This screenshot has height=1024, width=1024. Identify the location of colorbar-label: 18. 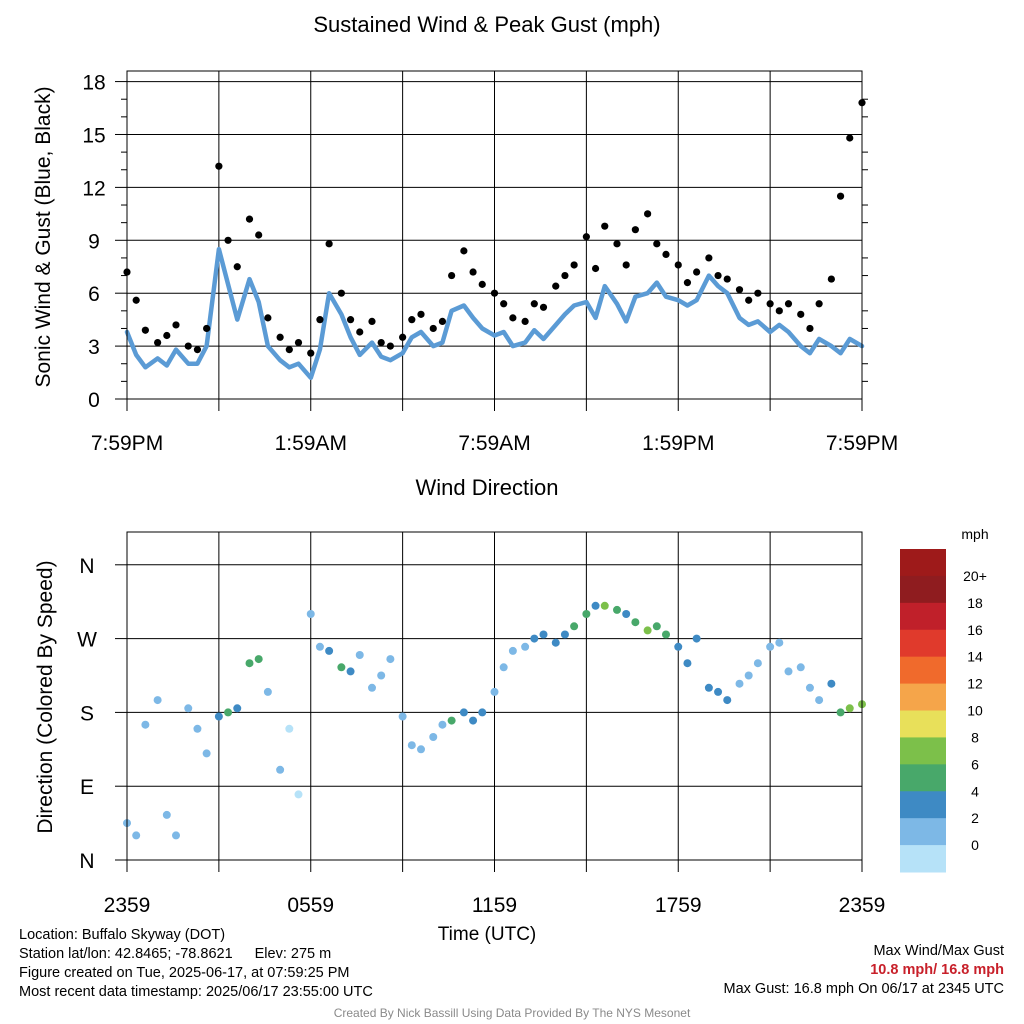
(975, 603).